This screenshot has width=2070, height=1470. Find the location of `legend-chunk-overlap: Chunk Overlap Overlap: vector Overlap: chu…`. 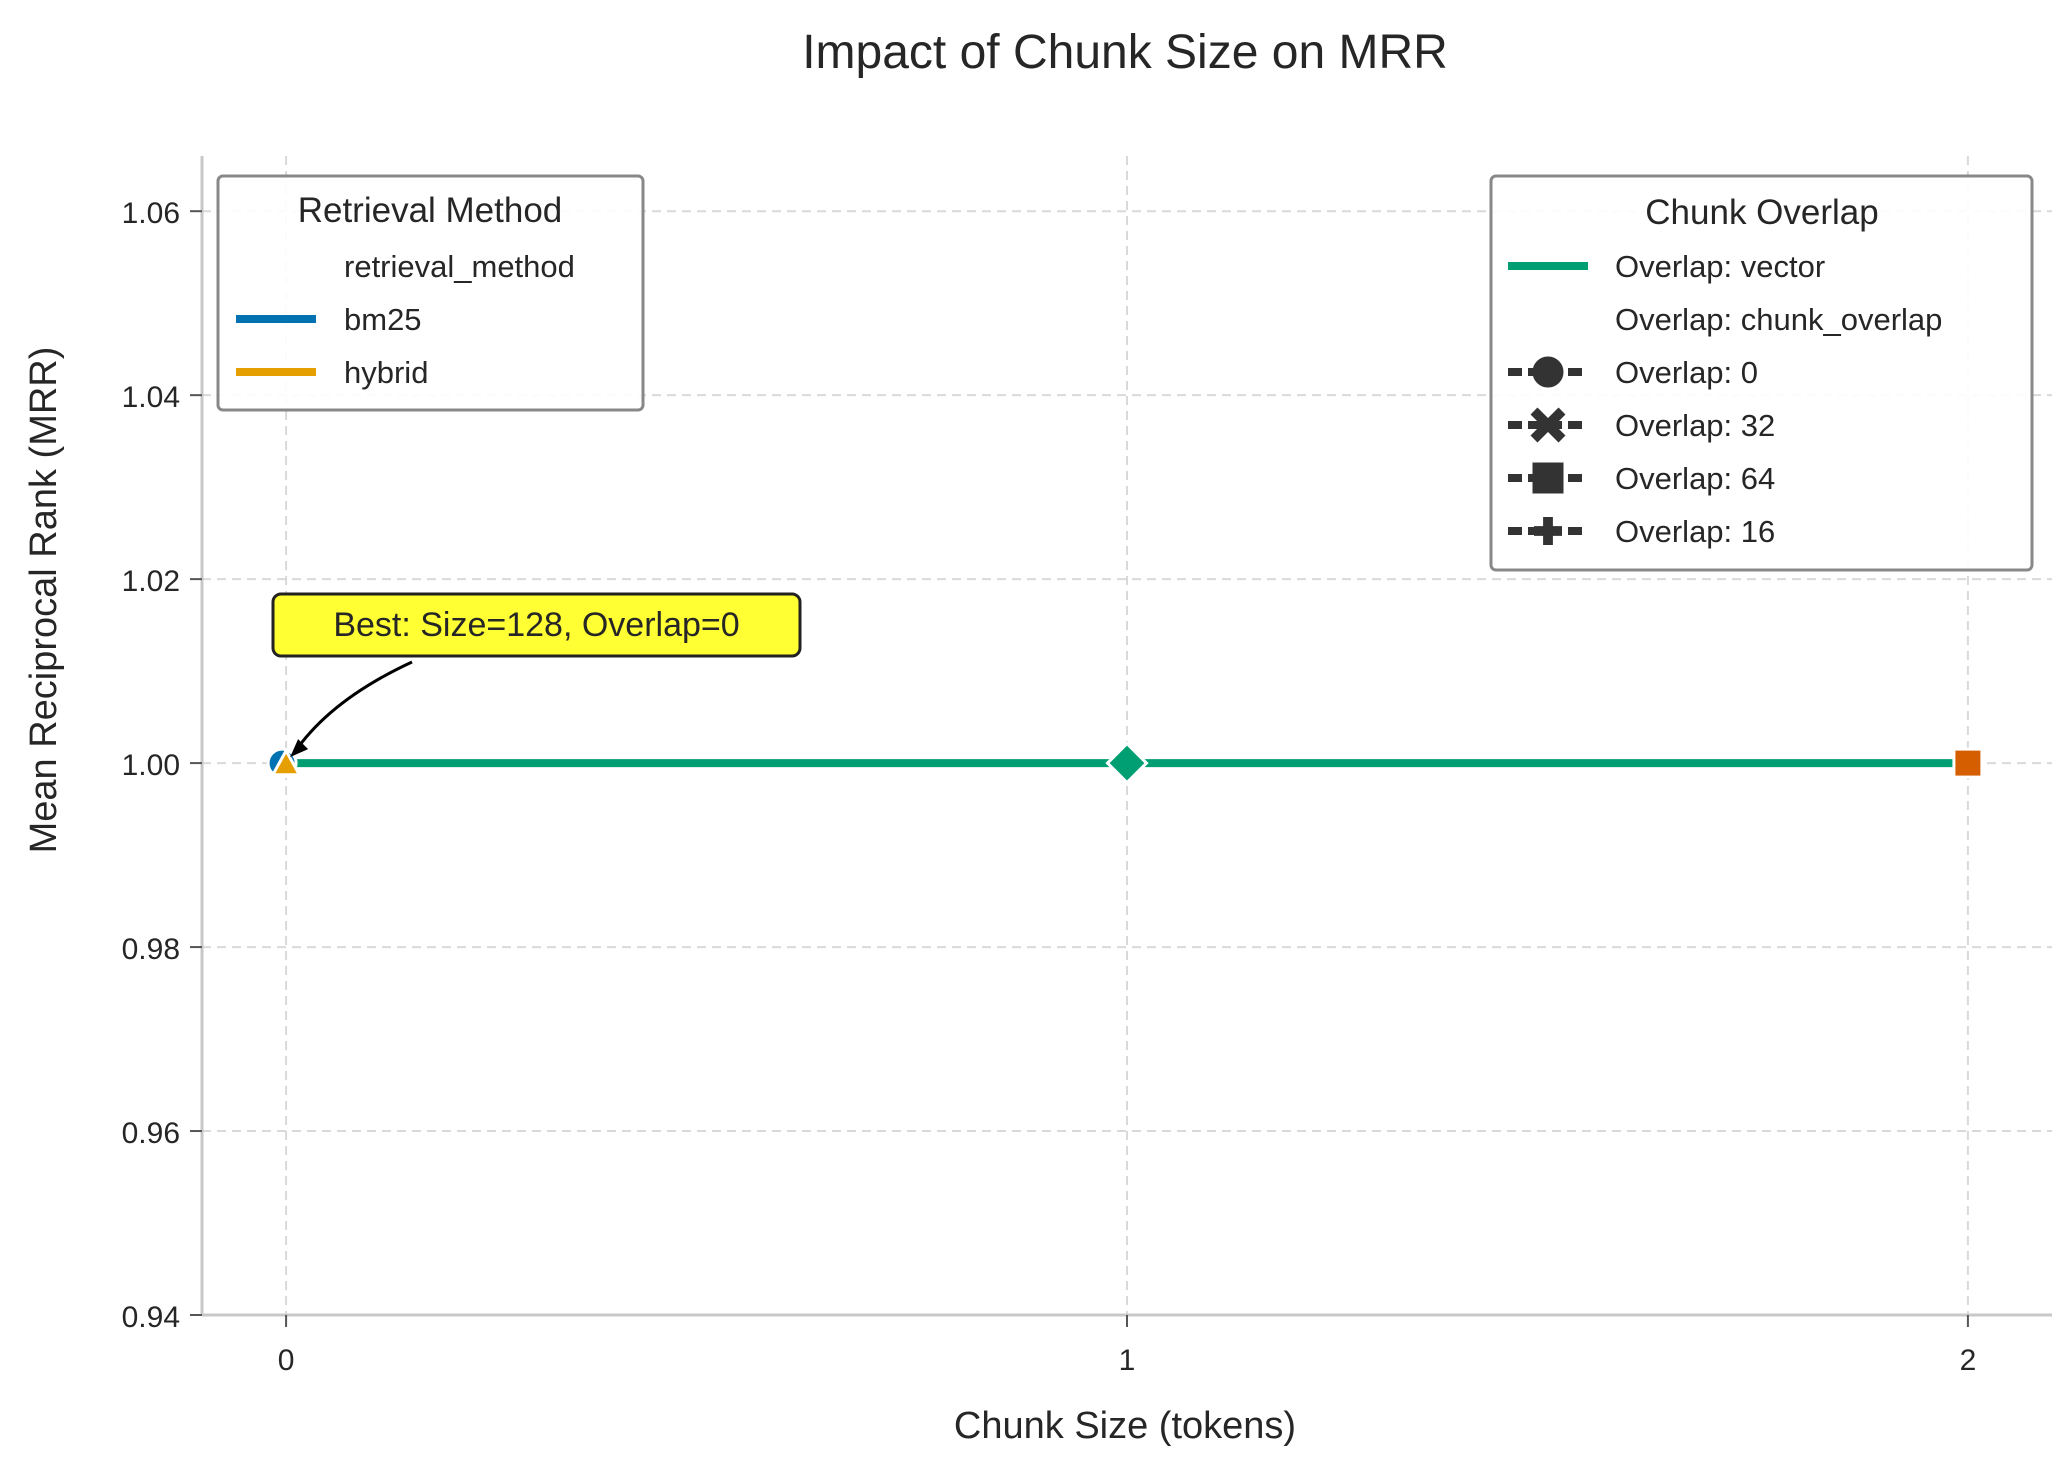

legend-chunk-overlap: Chunk Overlap Overlap: vector Overlap: chu… is located at coordinates (1761, 373).